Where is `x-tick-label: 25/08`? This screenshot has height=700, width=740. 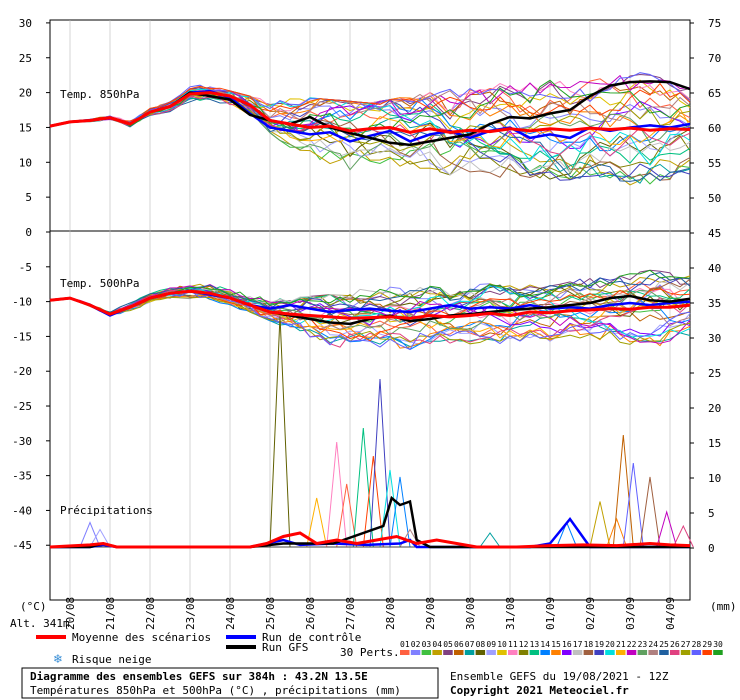
x-tick-label: 25/08 is located at coordinates (270, 613).